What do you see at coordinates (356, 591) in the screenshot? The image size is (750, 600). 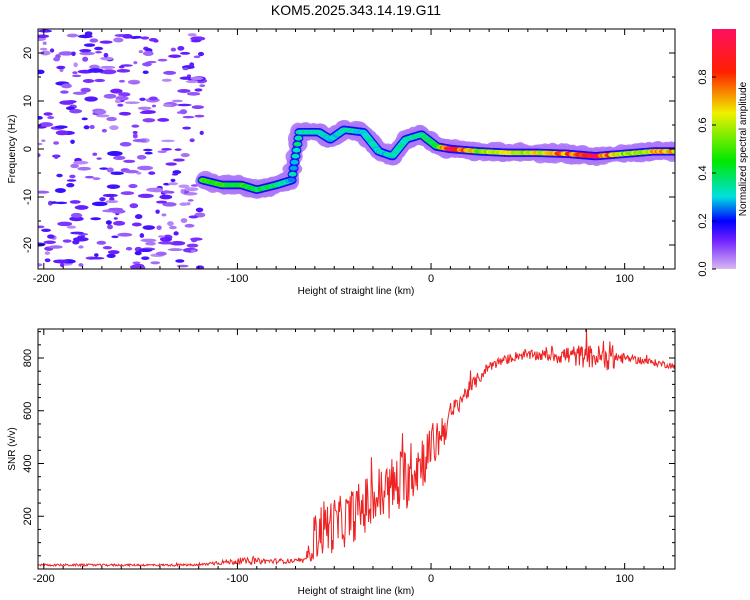 I see `snr-x-axis-label: Height of straight line (km)` at bounding box center [356, 591].